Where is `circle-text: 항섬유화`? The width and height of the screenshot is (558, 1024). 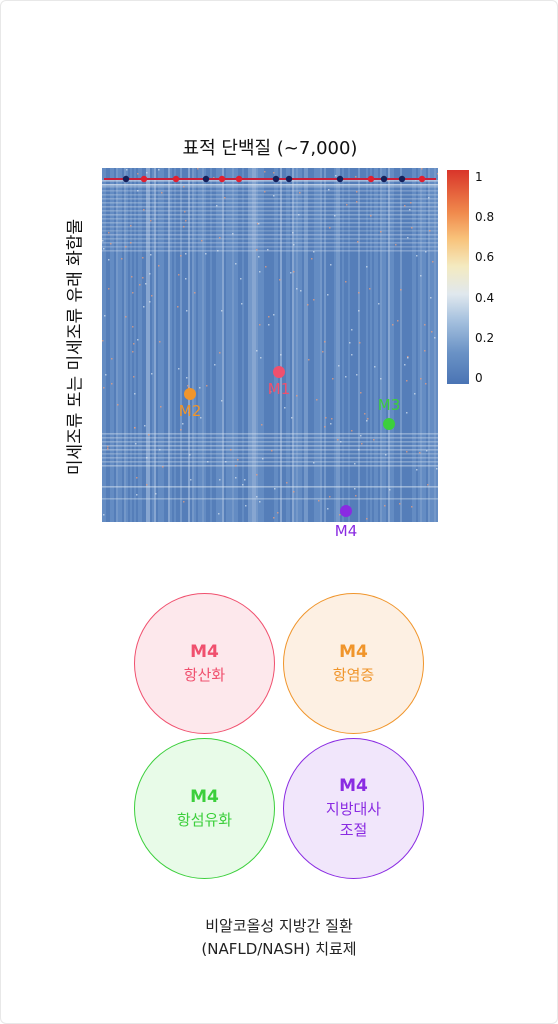
circle-text: 항섬유화 is located at coordinates (204, 819).